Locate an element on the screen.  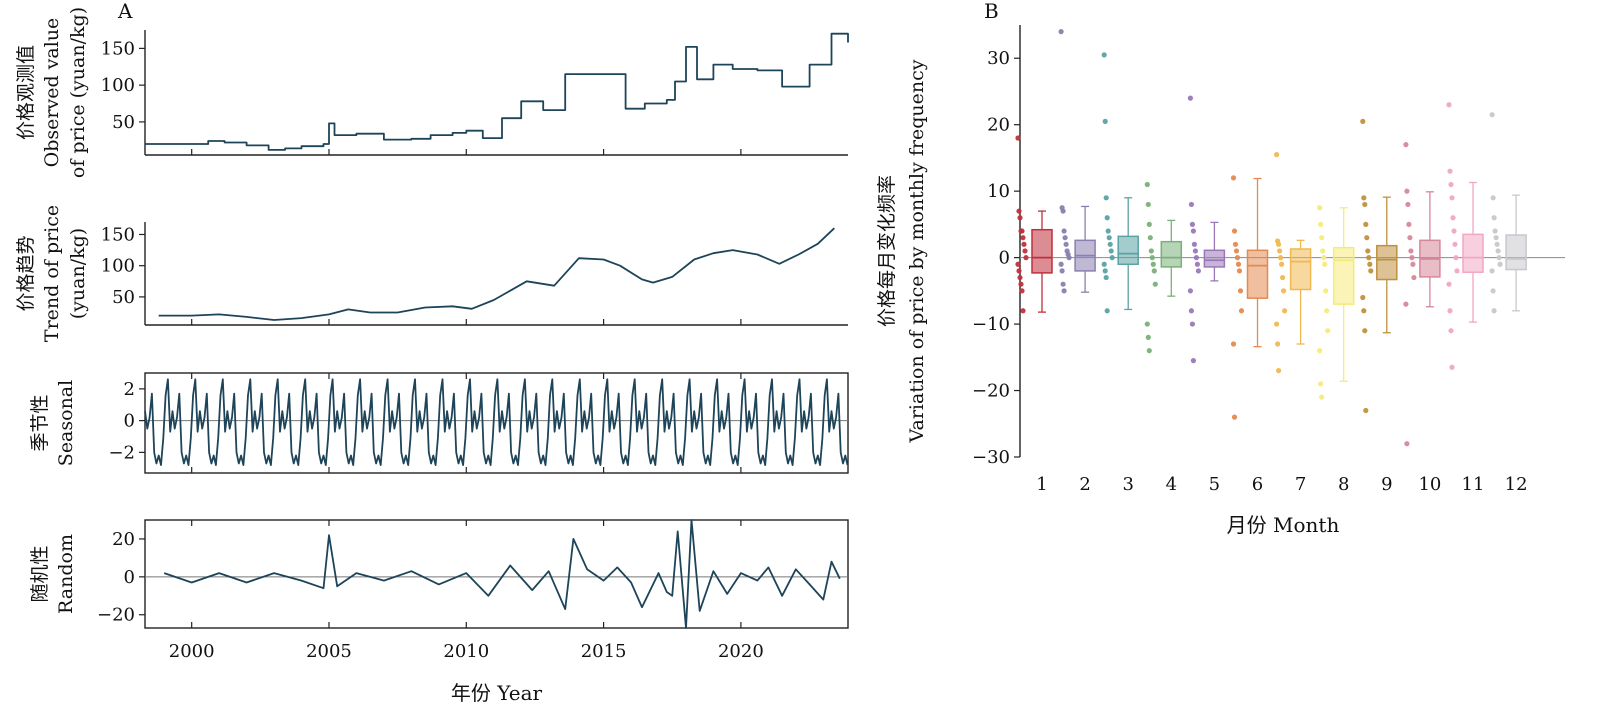
y-tick-label: −20 is located at coordinates (991, 391).